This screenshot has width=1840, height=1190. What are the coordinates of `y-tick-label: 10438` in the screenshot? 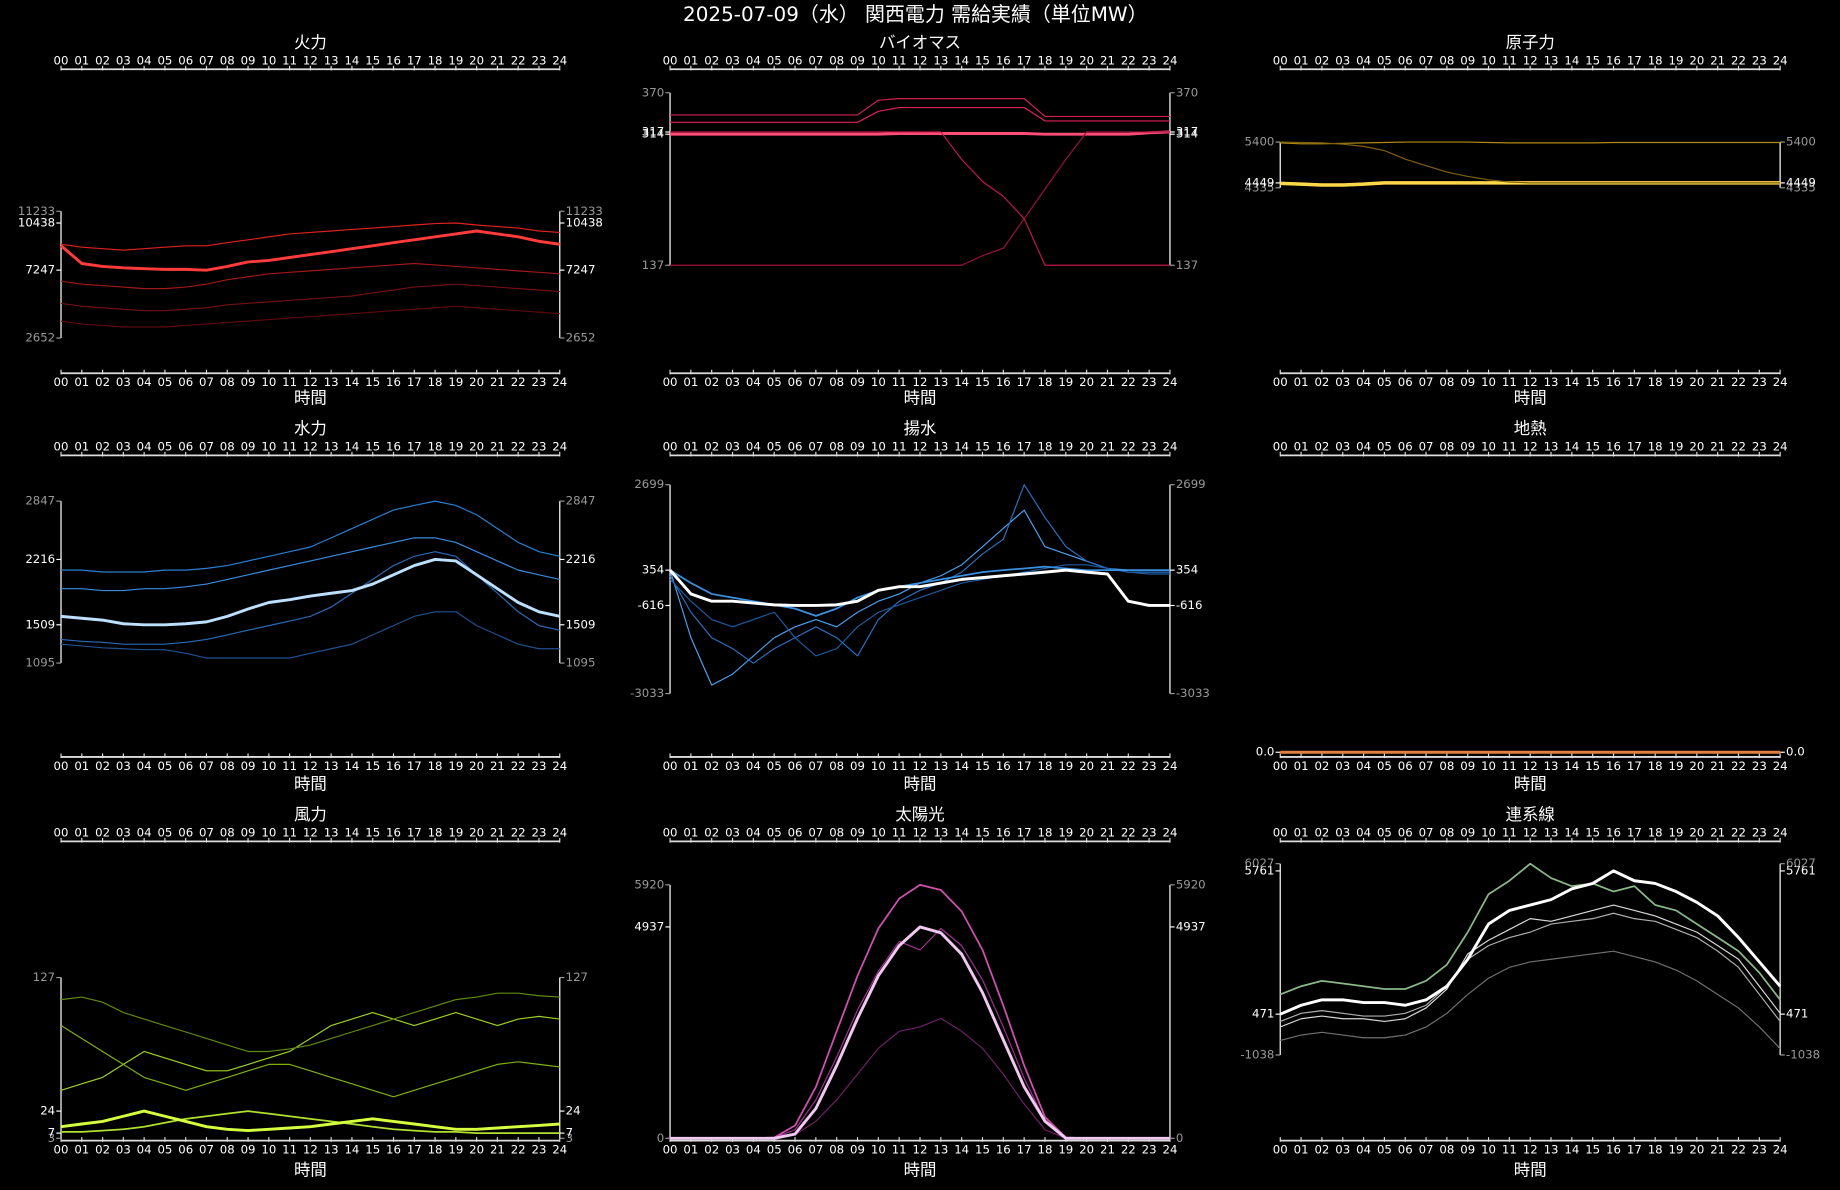 It's located at (36, 223).